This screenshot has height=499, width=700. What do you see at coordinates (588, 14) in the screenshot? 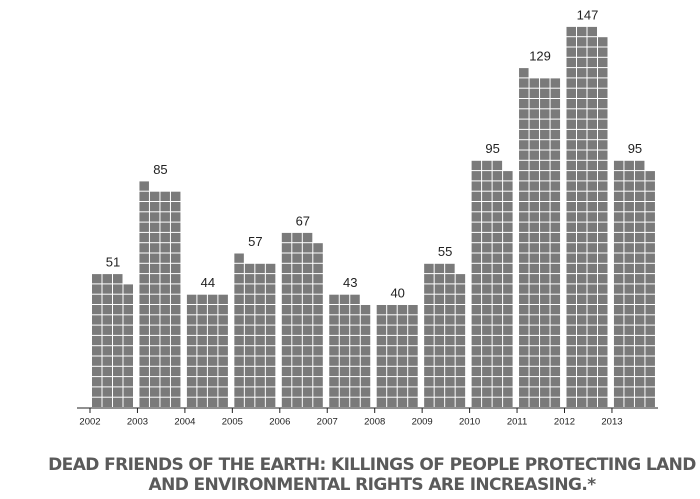
I see `value-label: 147` at bounding box center [588, 14].